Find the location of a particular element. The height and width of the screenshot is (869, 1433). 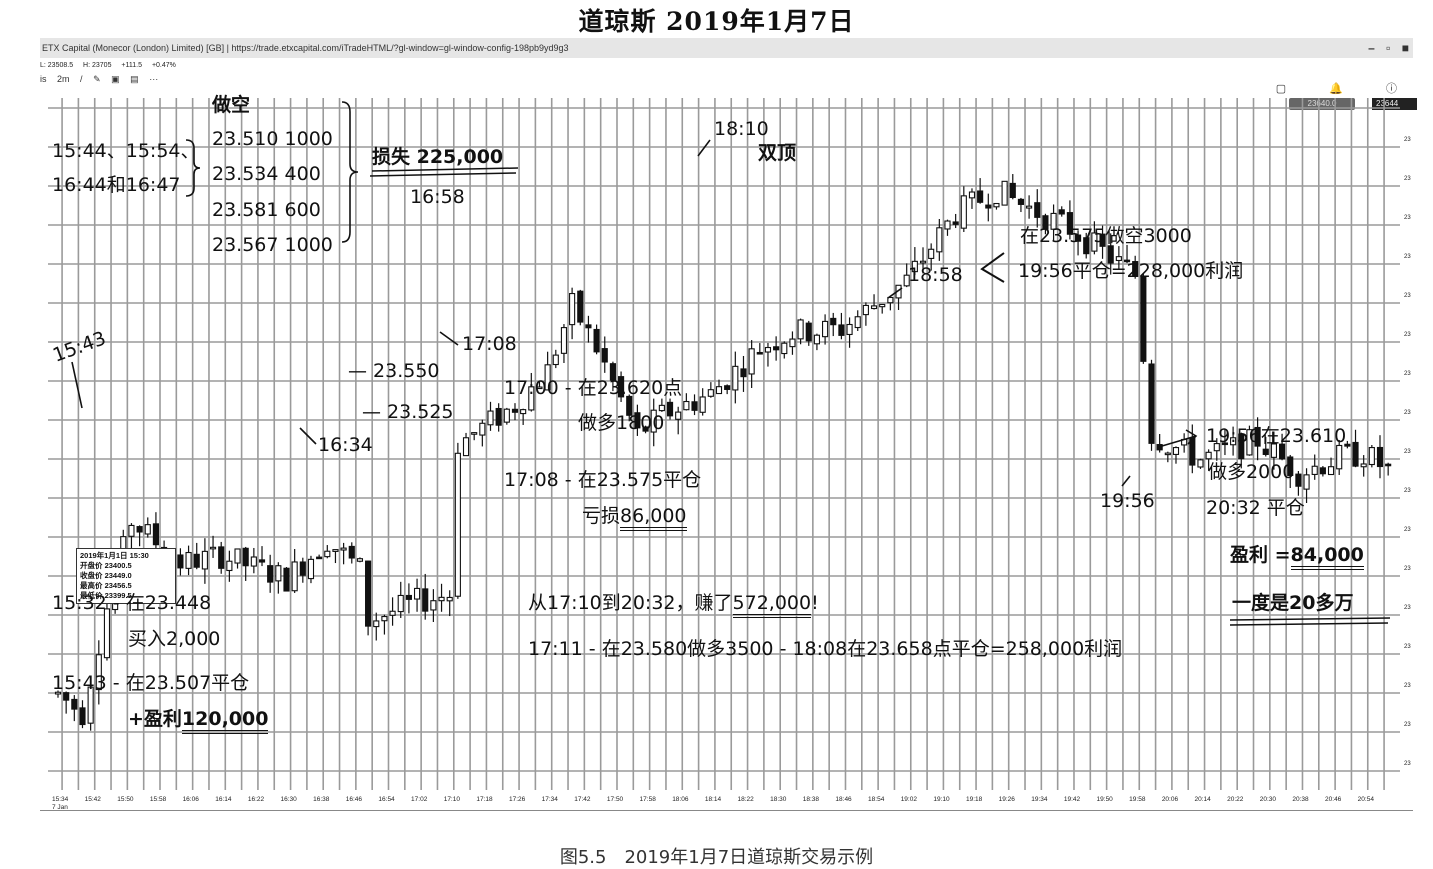

label-double-top: 双顶 is located at coordinates (777, 153).